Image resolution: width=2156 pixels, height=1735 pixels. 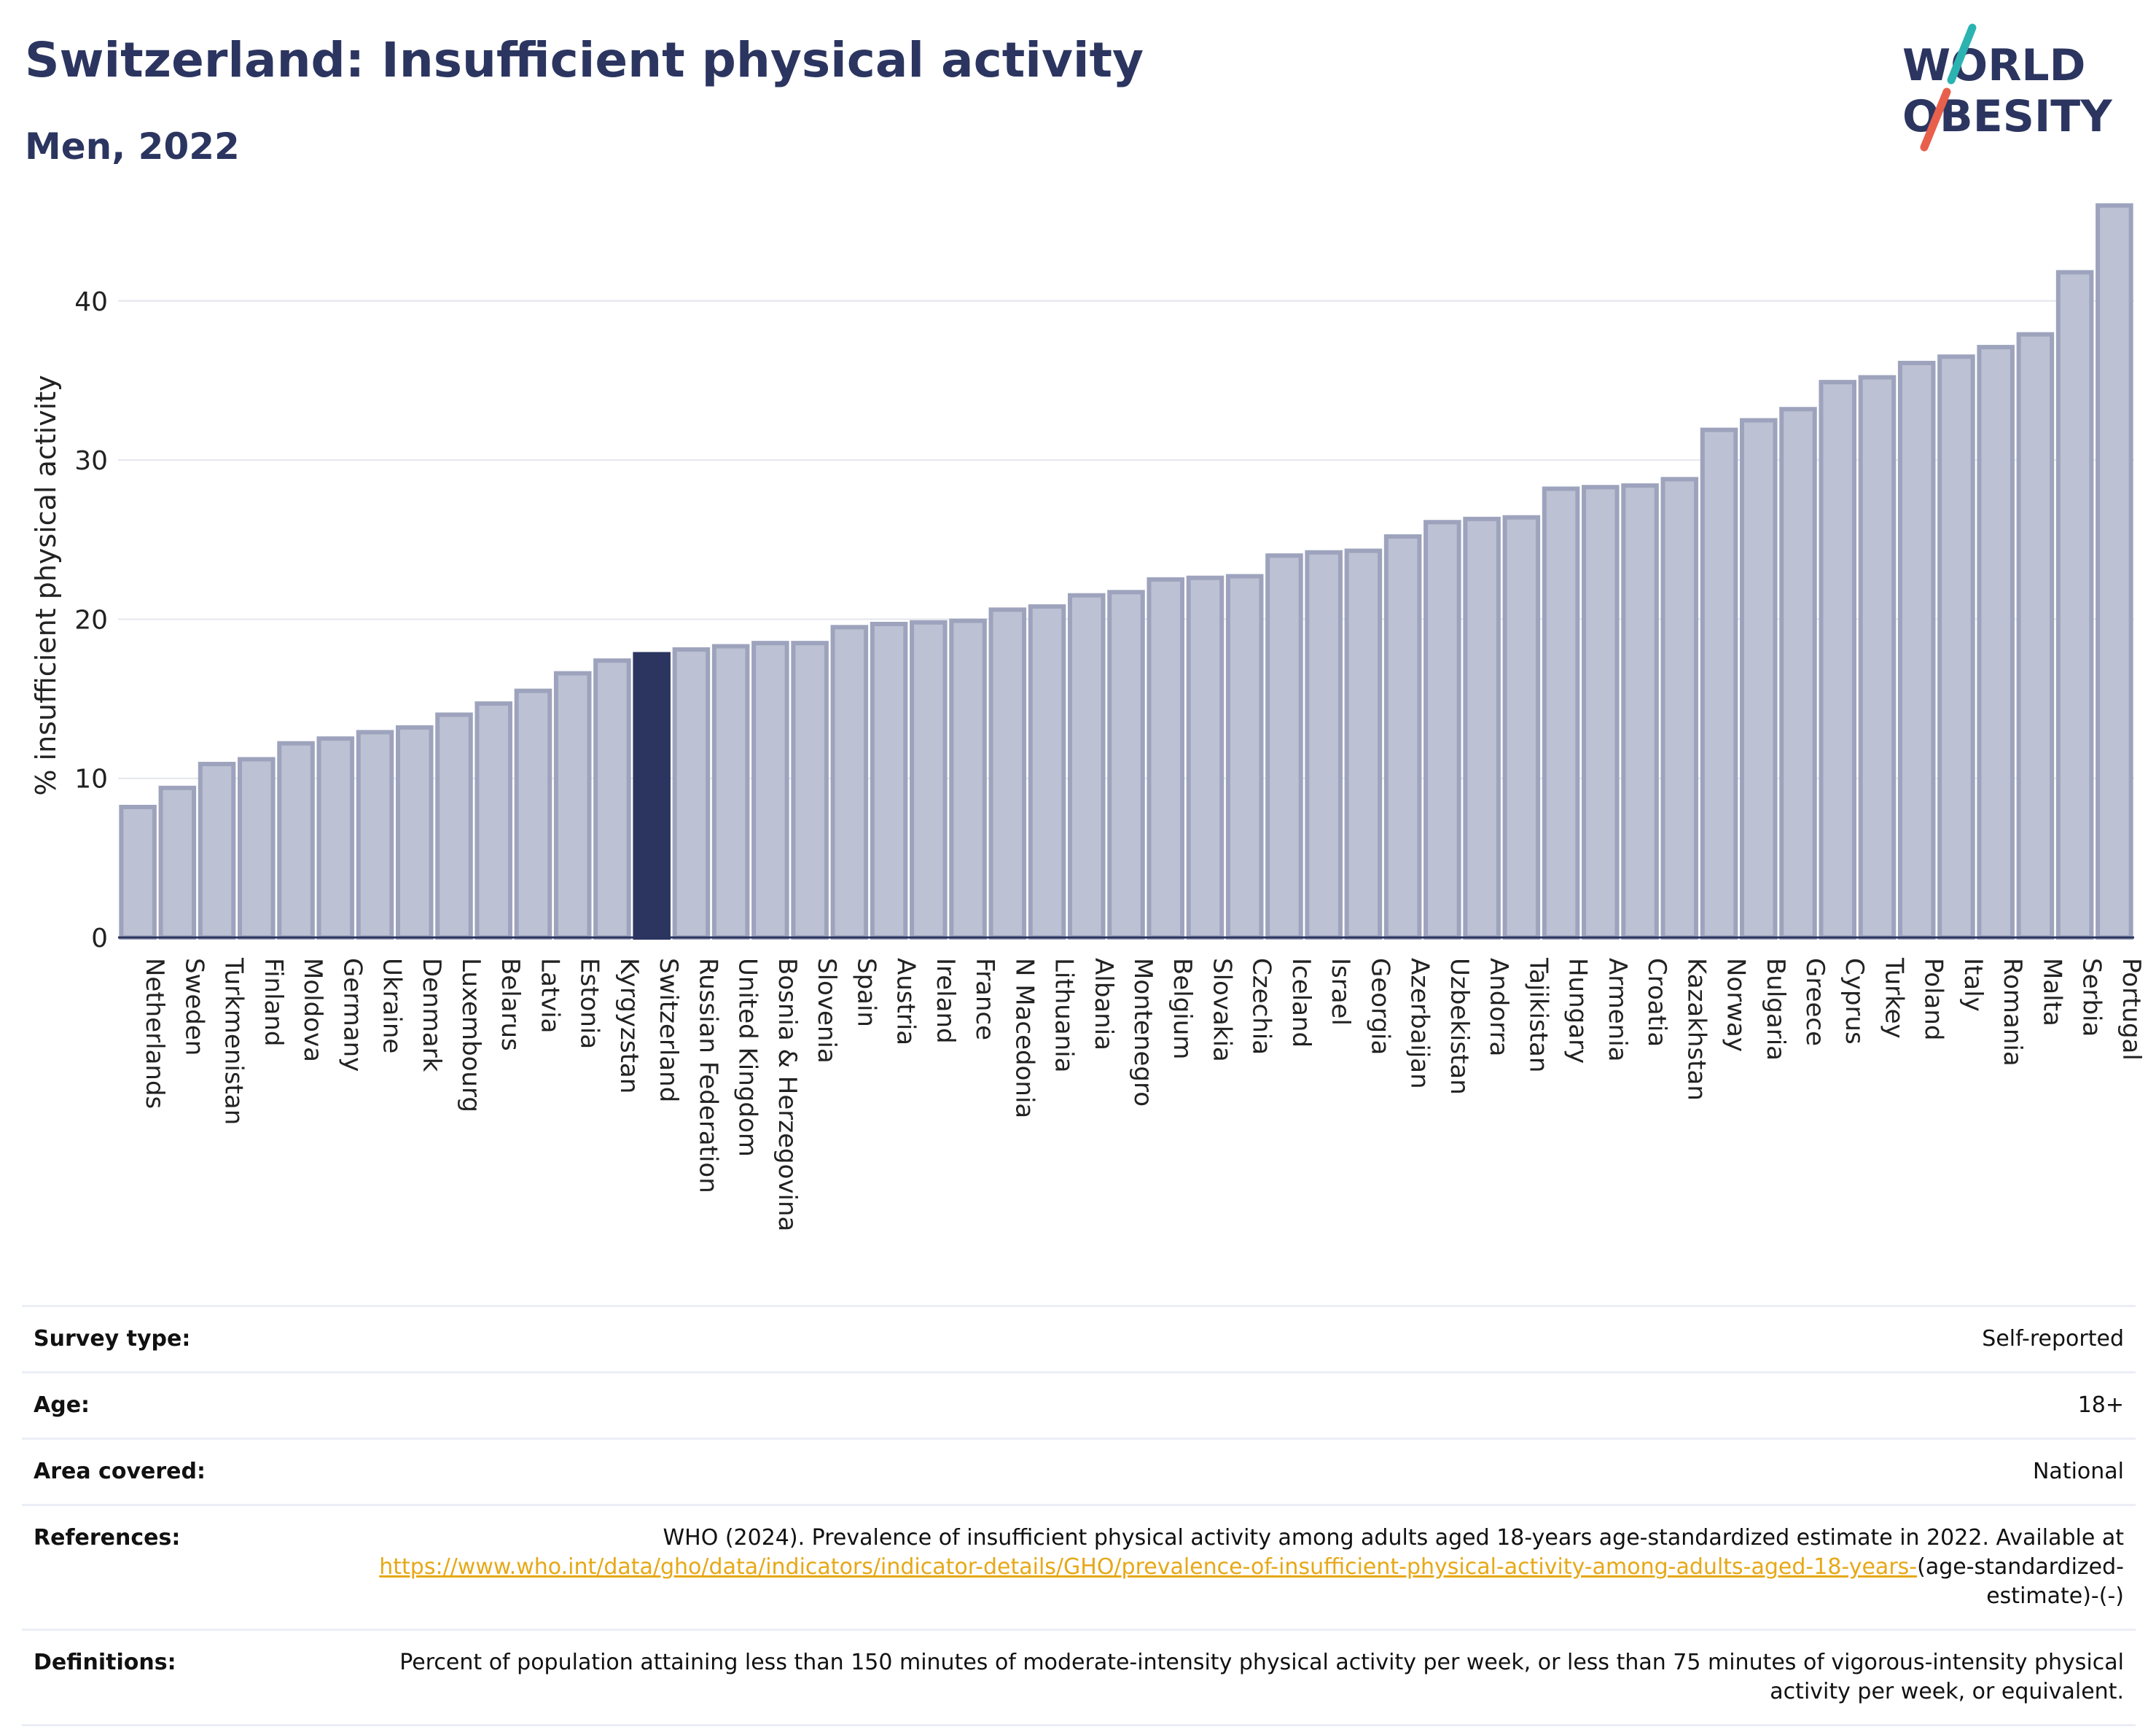 What do you see at coordinates (573, 805) in the screenshot?
I see `bar-estonia` at bounding box center [573, 805].